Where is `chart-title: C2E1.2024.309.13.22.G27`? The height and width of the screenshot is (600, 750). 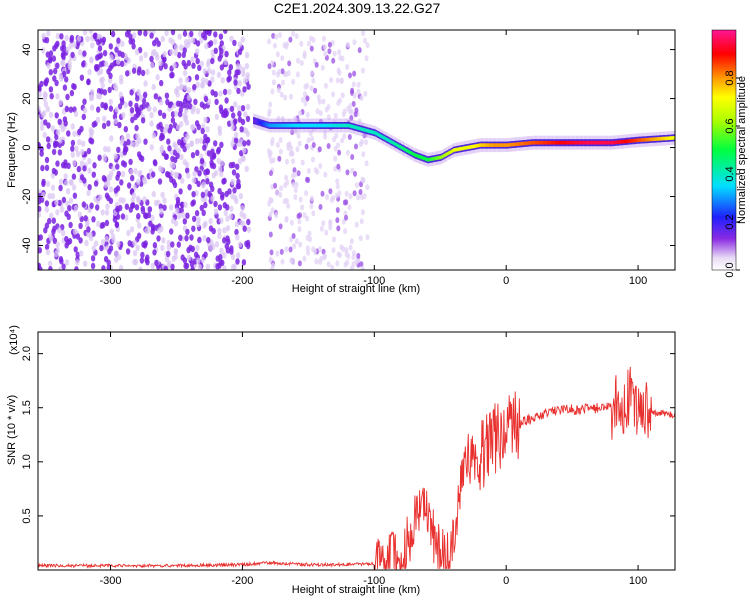
chart-title: C2E1.2024.309.13.22.G27 is located at coordinates (357, 8).